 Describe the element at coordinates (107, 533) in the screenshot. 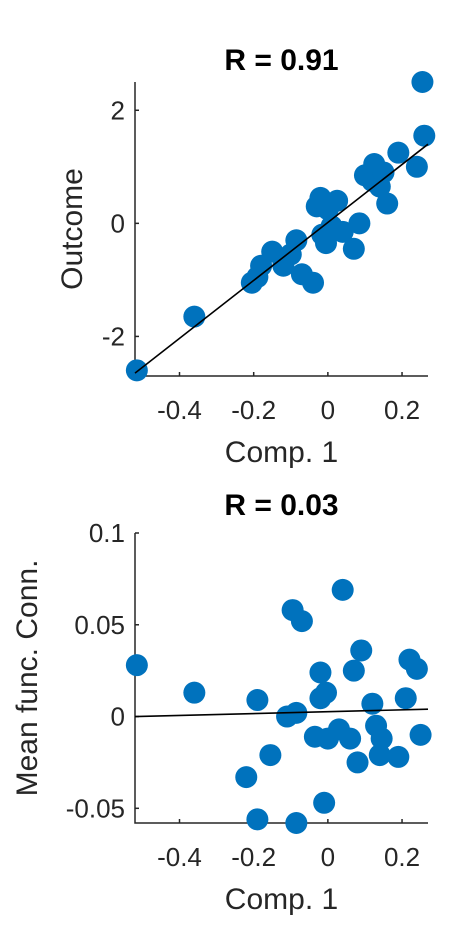

I see `y-tick-label: 0.1` at that location.